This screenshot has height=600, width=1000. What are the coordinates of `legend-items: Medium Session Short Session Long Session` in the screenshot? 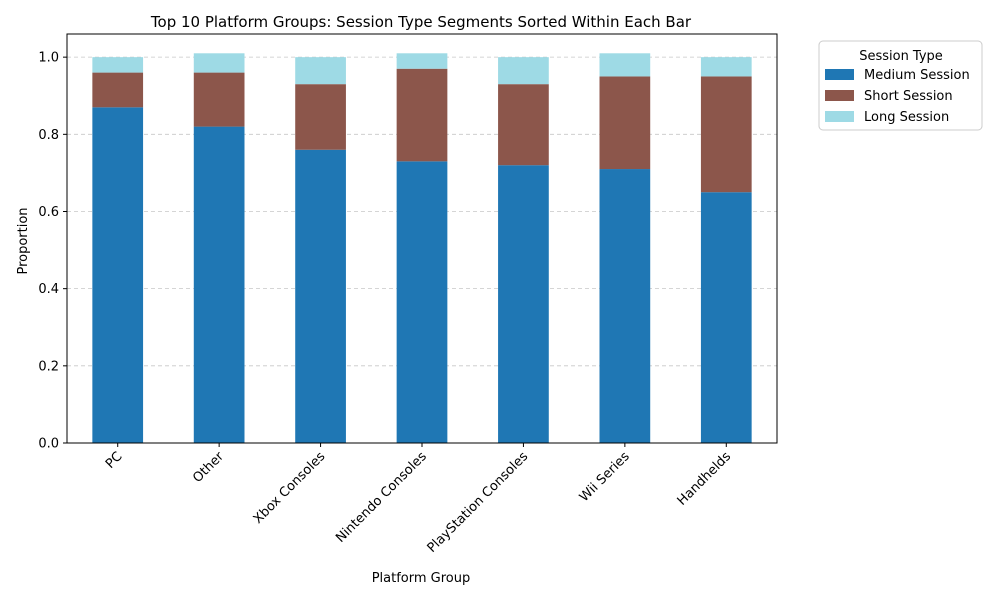 It's located at (897, 96).